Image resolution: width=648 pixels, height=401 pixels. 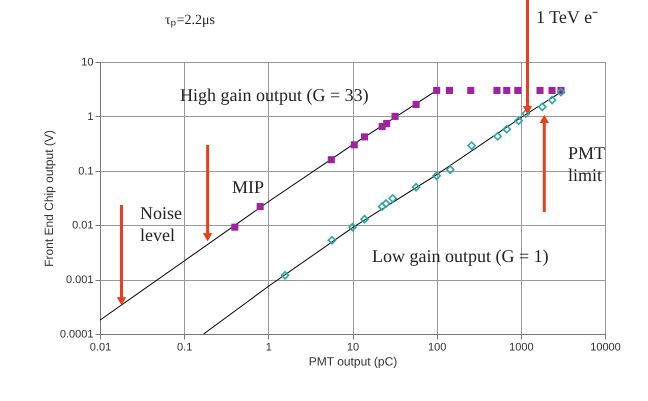 I want to click on x-tick-label: 10000, so click(x=605, y=348).